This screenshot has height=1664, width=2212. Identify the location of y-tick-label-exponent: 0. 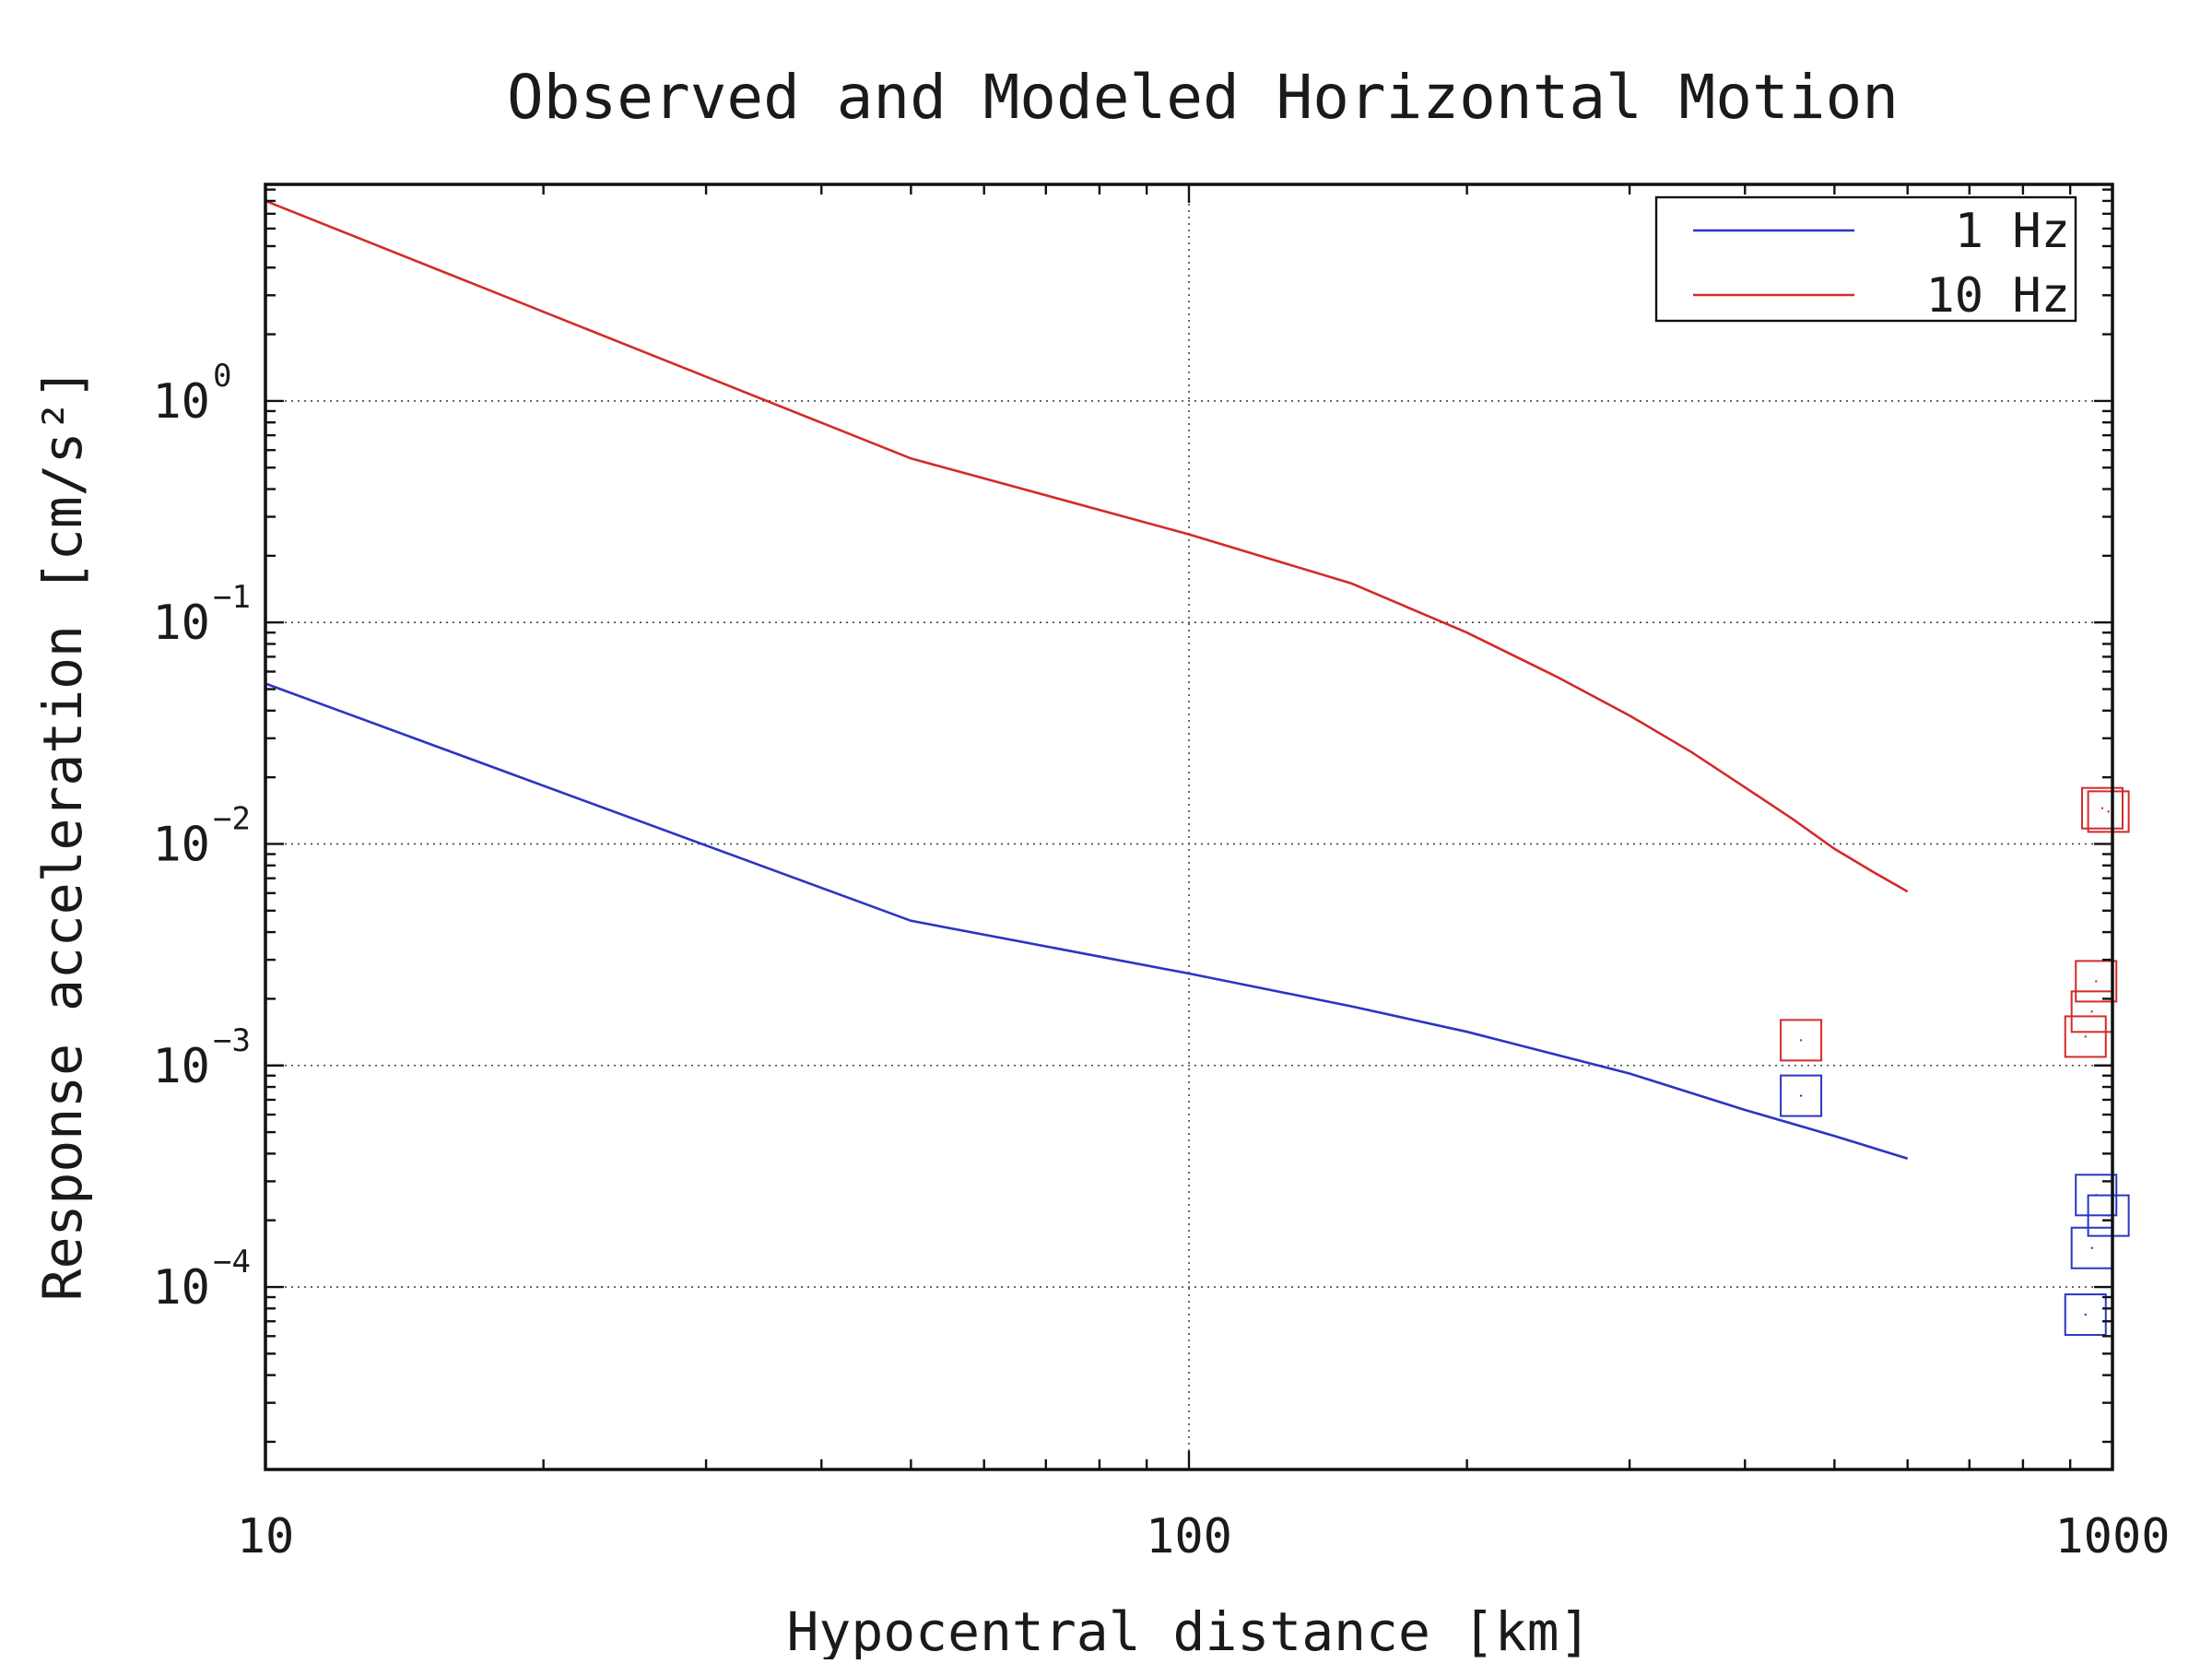
(222, 376).